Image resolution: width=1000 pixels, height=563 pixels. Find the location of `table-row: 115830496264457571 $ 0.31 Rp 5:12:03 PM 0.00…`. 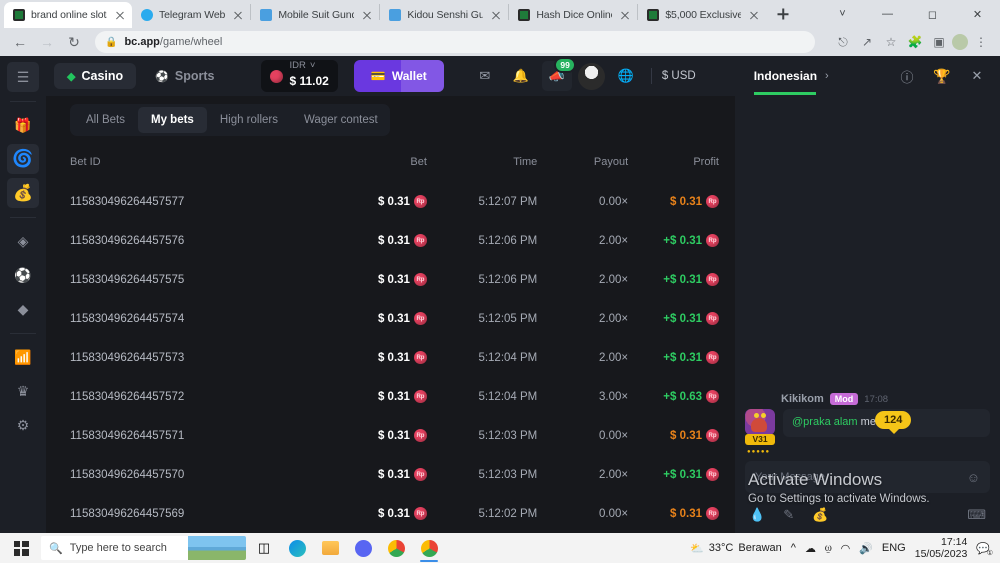

table-row: 115830496264457571 $ 0.31 Rp 5:12:03 PM 0.00… is located at coordinates (394, 435).